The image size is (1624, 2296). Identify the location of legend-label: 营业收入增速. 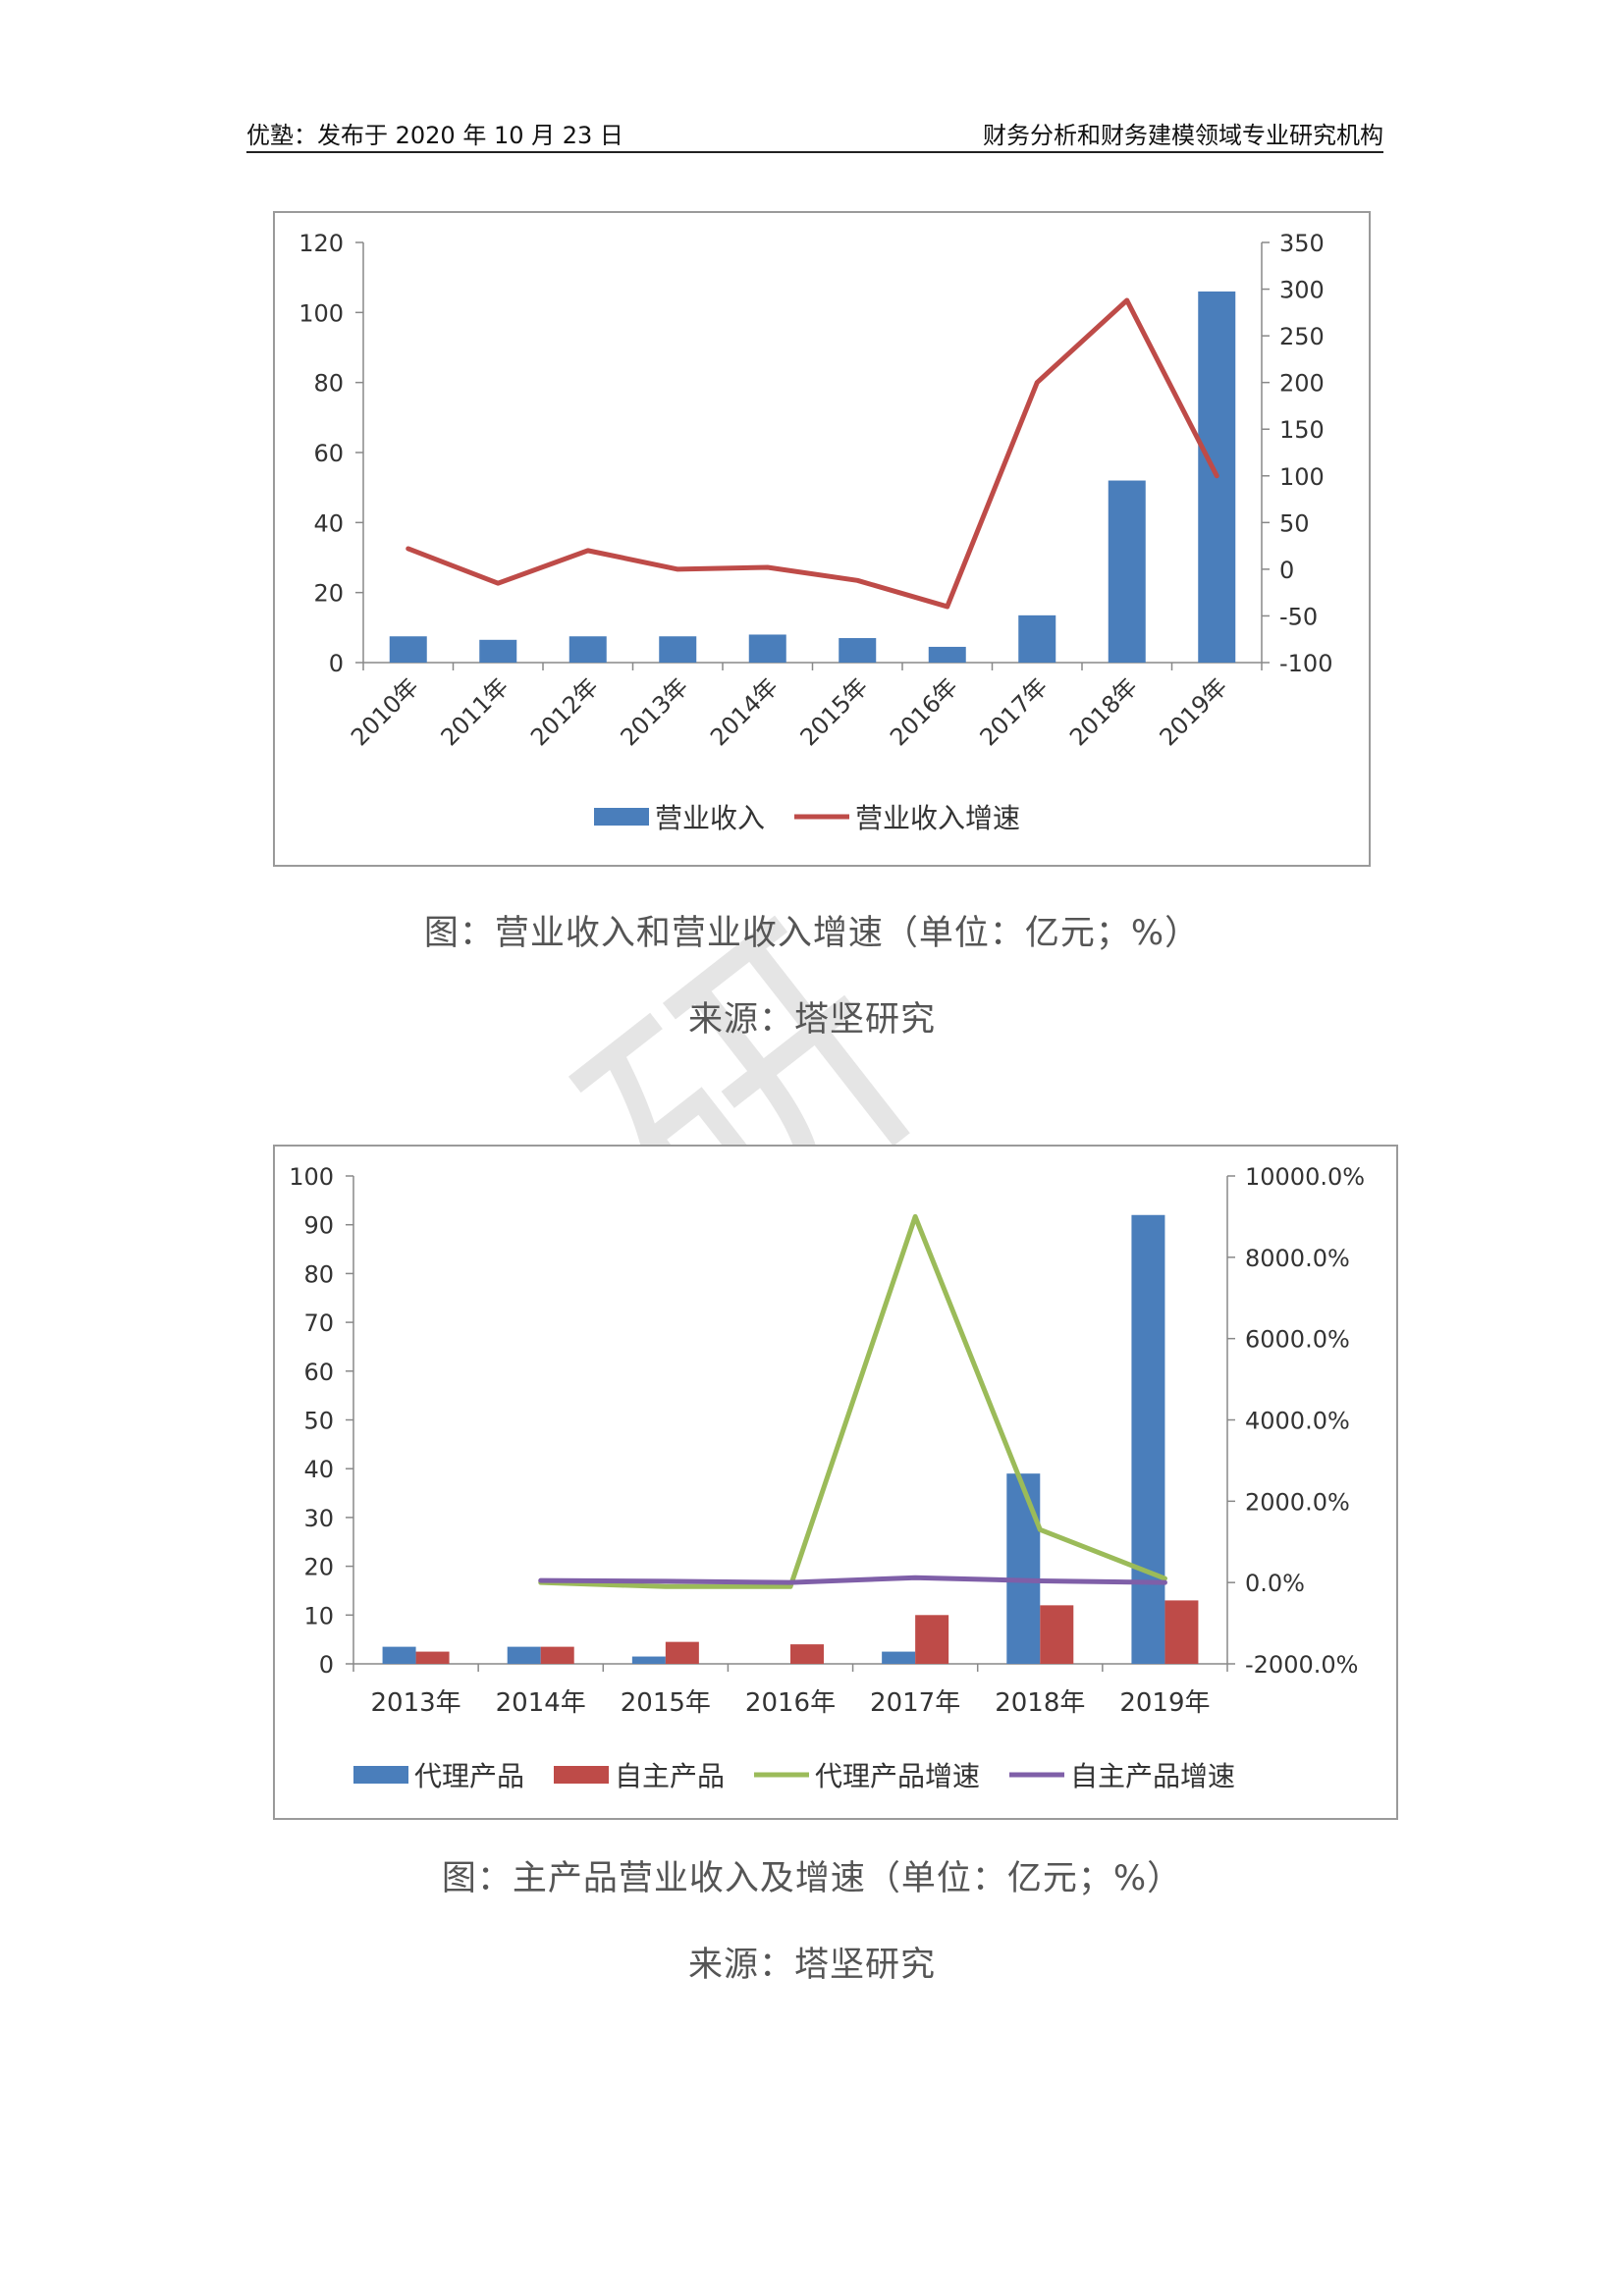
(937, 818).